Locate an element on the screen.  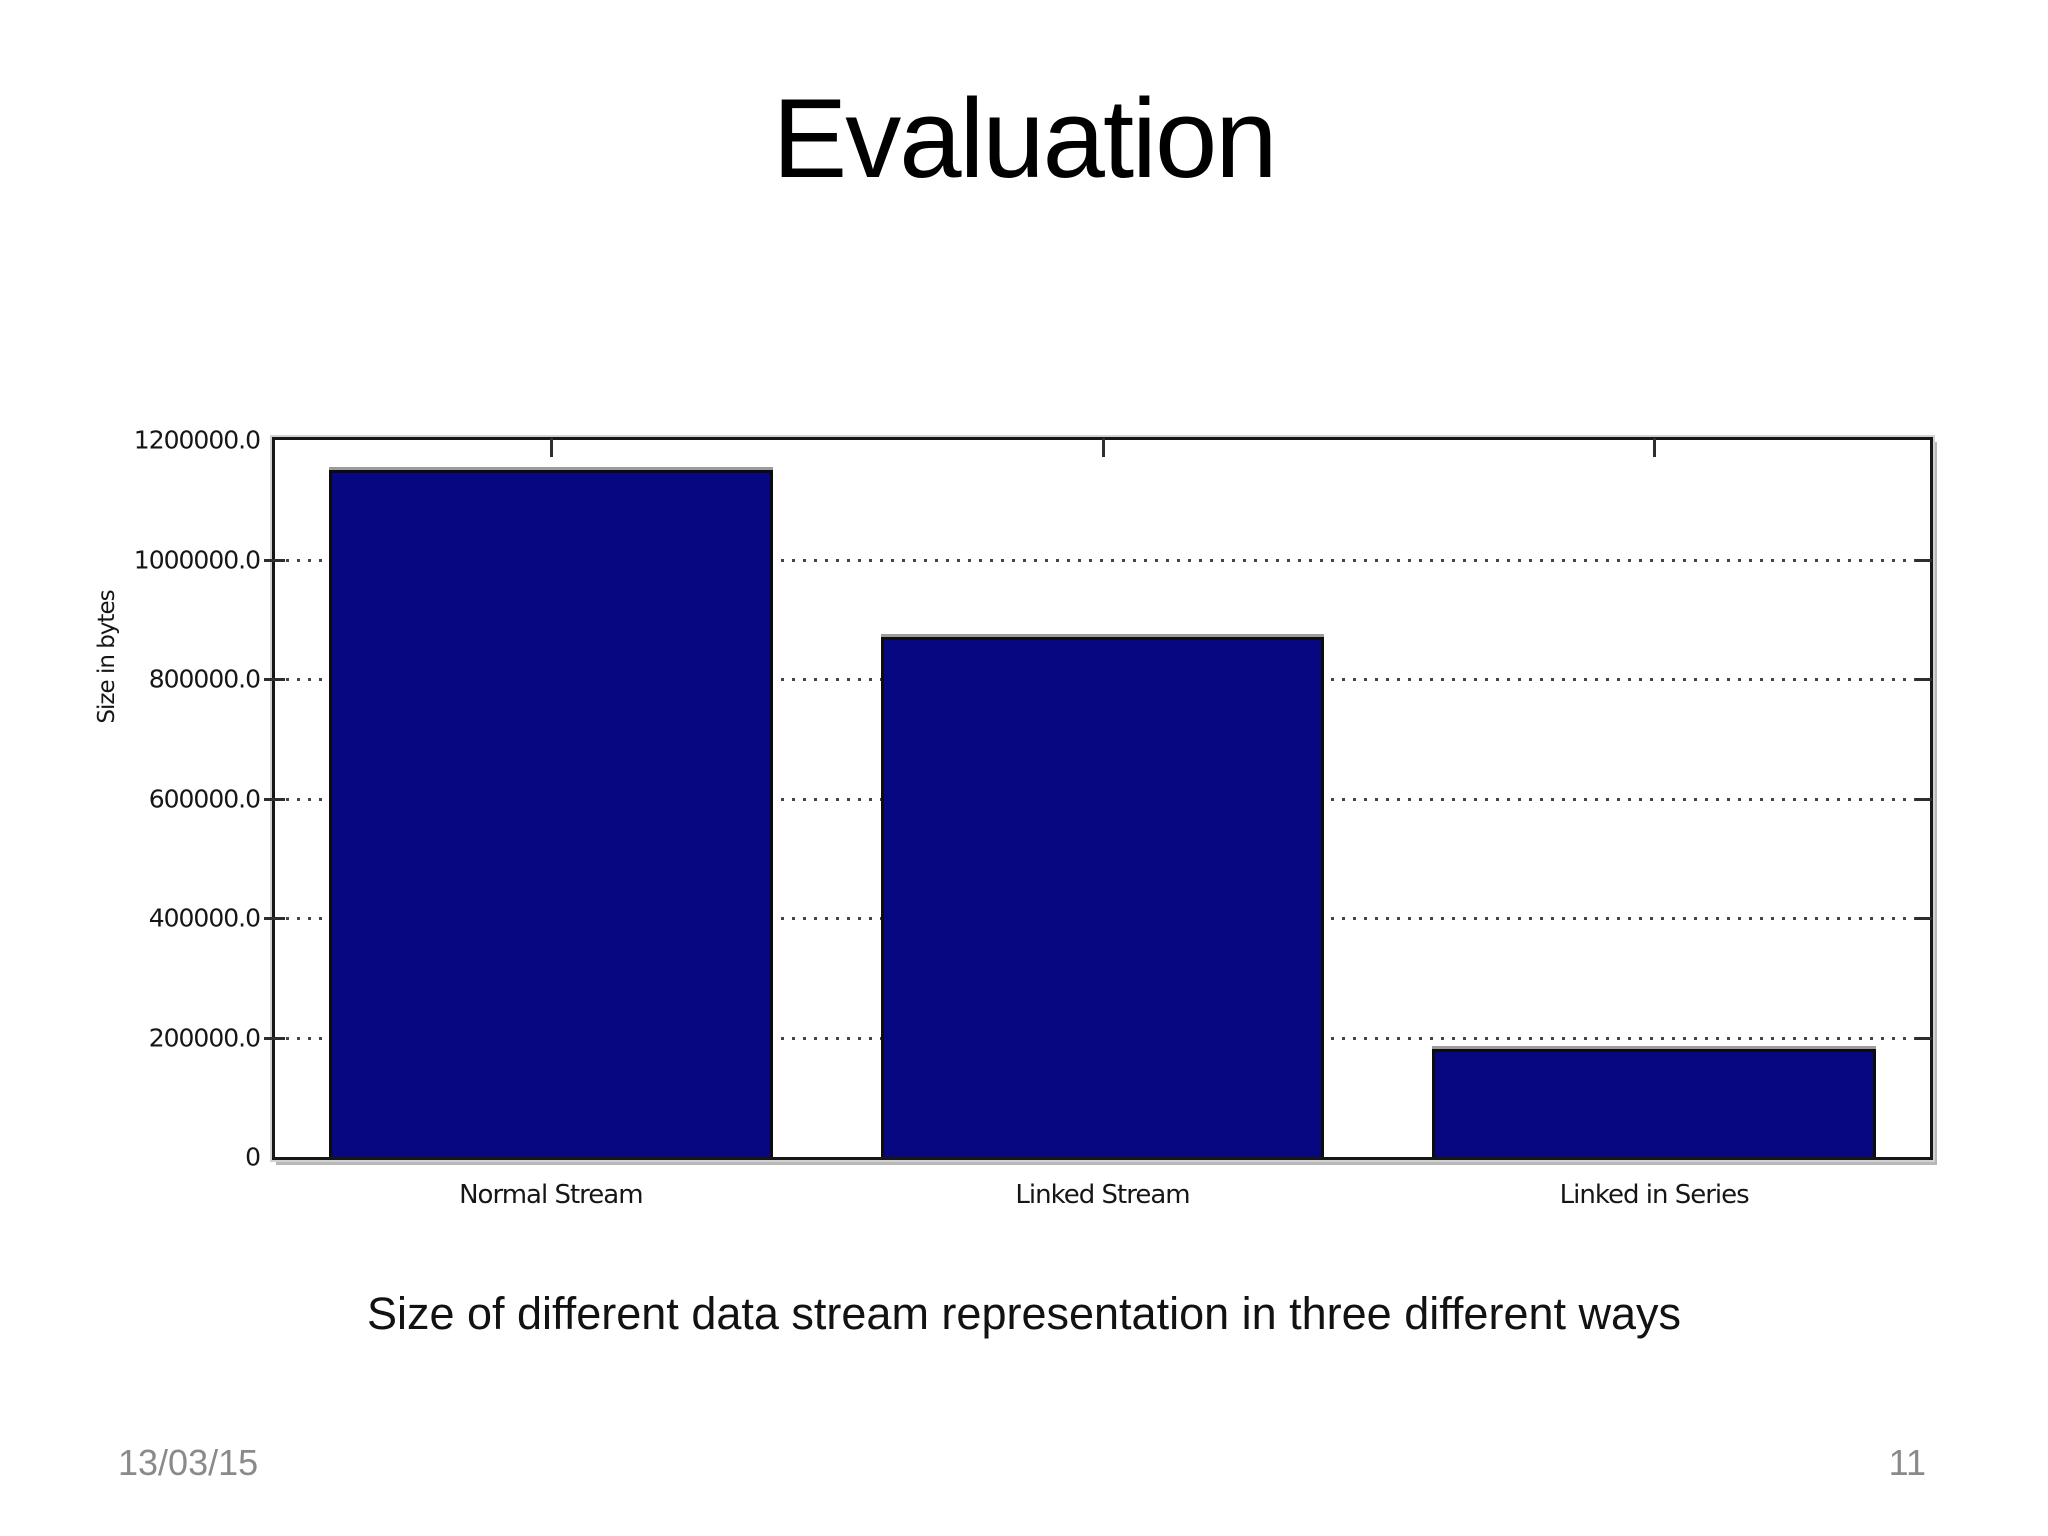
y-tick-label: 0 is located at coordinates (253, 1157).